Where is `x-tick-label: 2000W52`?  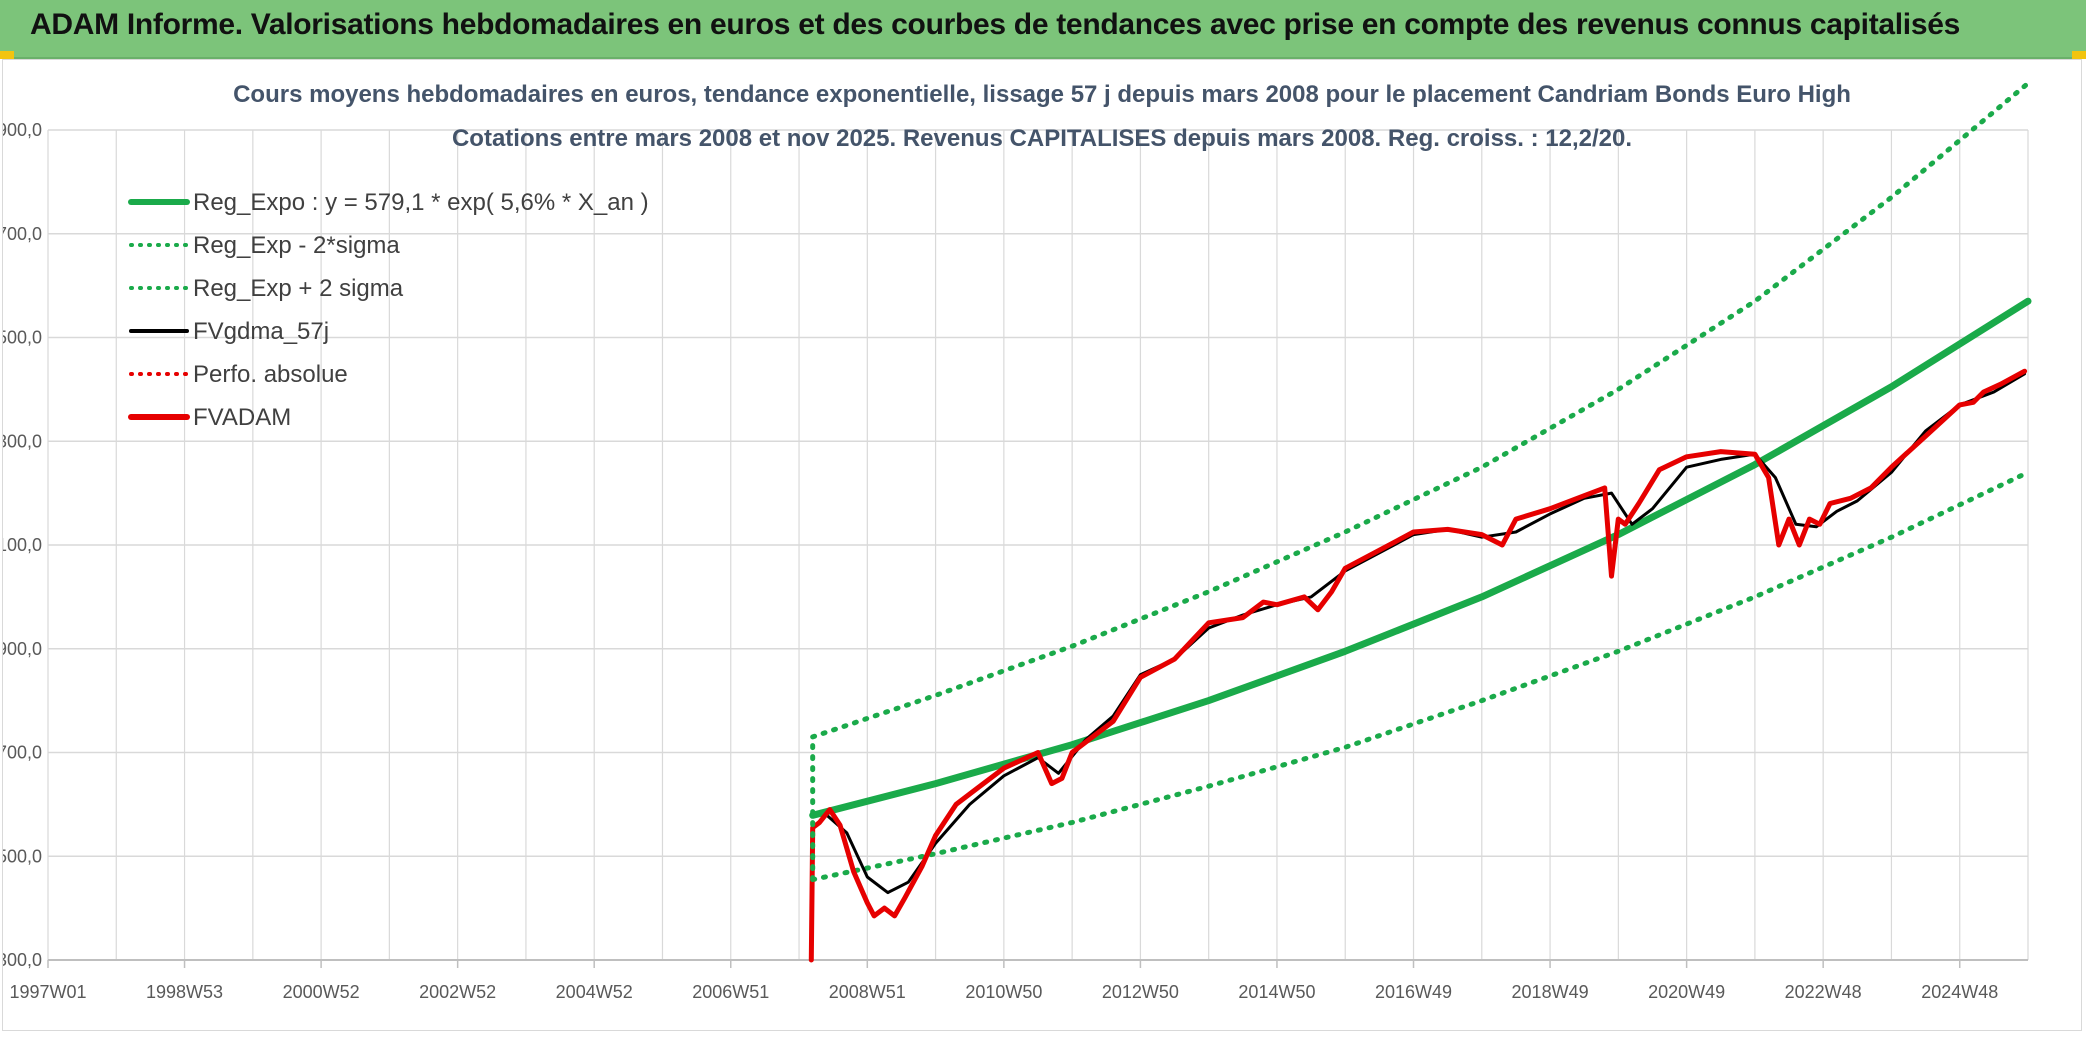 x-tick-label: 2000W52 is located at coordinates (321, 992).